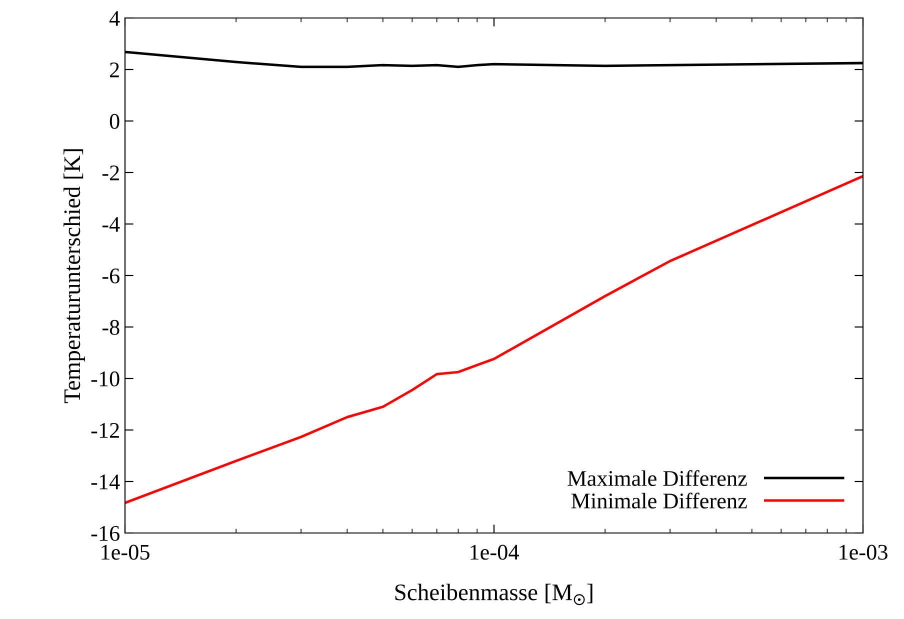 The height and width of the screenshot is (619, 904). What do you see at coordinates (659, 500) in the screenshot?
I see `legend-label: Minimale Differenz` at bounding box center [659, 500].